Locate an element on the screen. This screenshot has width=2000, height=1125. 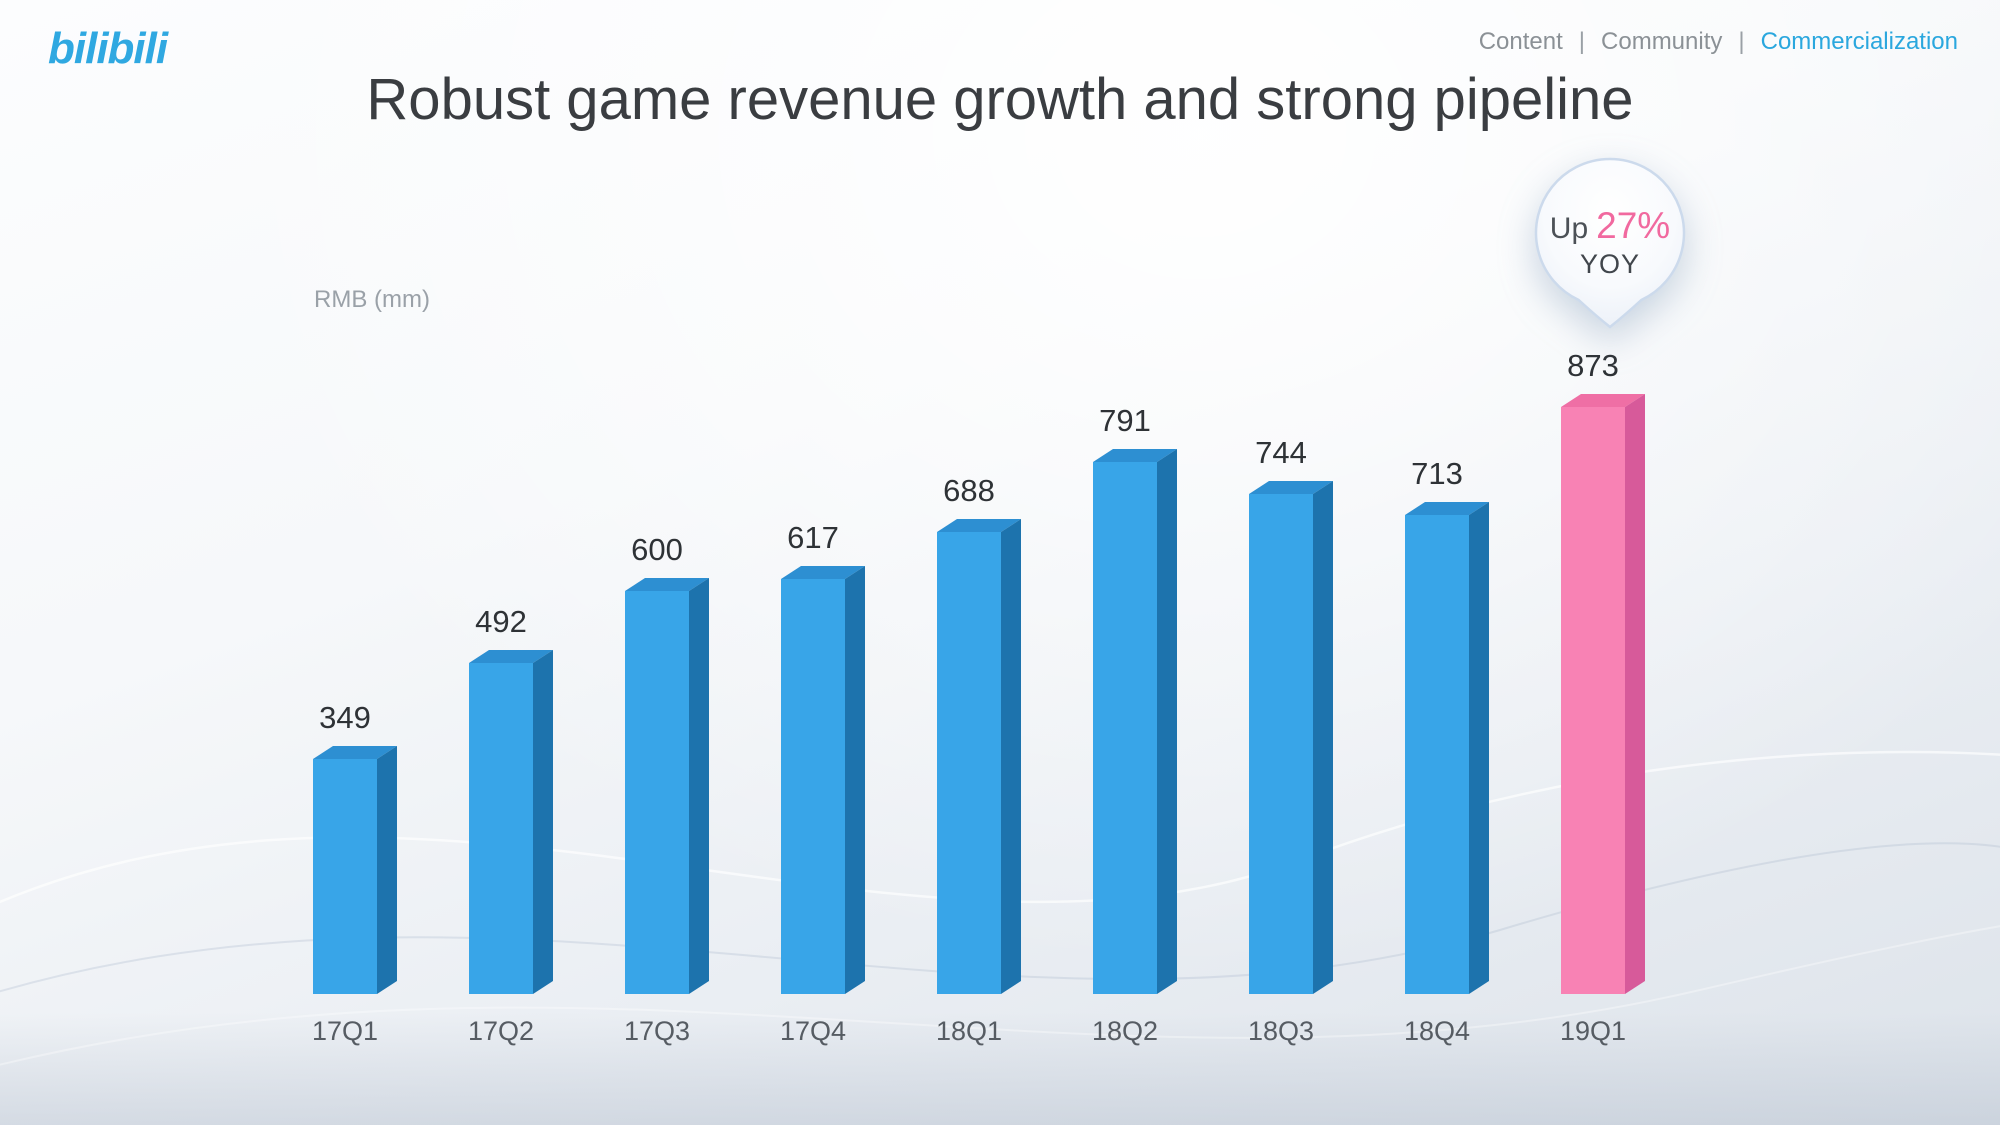
bar-value-label: 744 is located at coordinates (1281, 452).